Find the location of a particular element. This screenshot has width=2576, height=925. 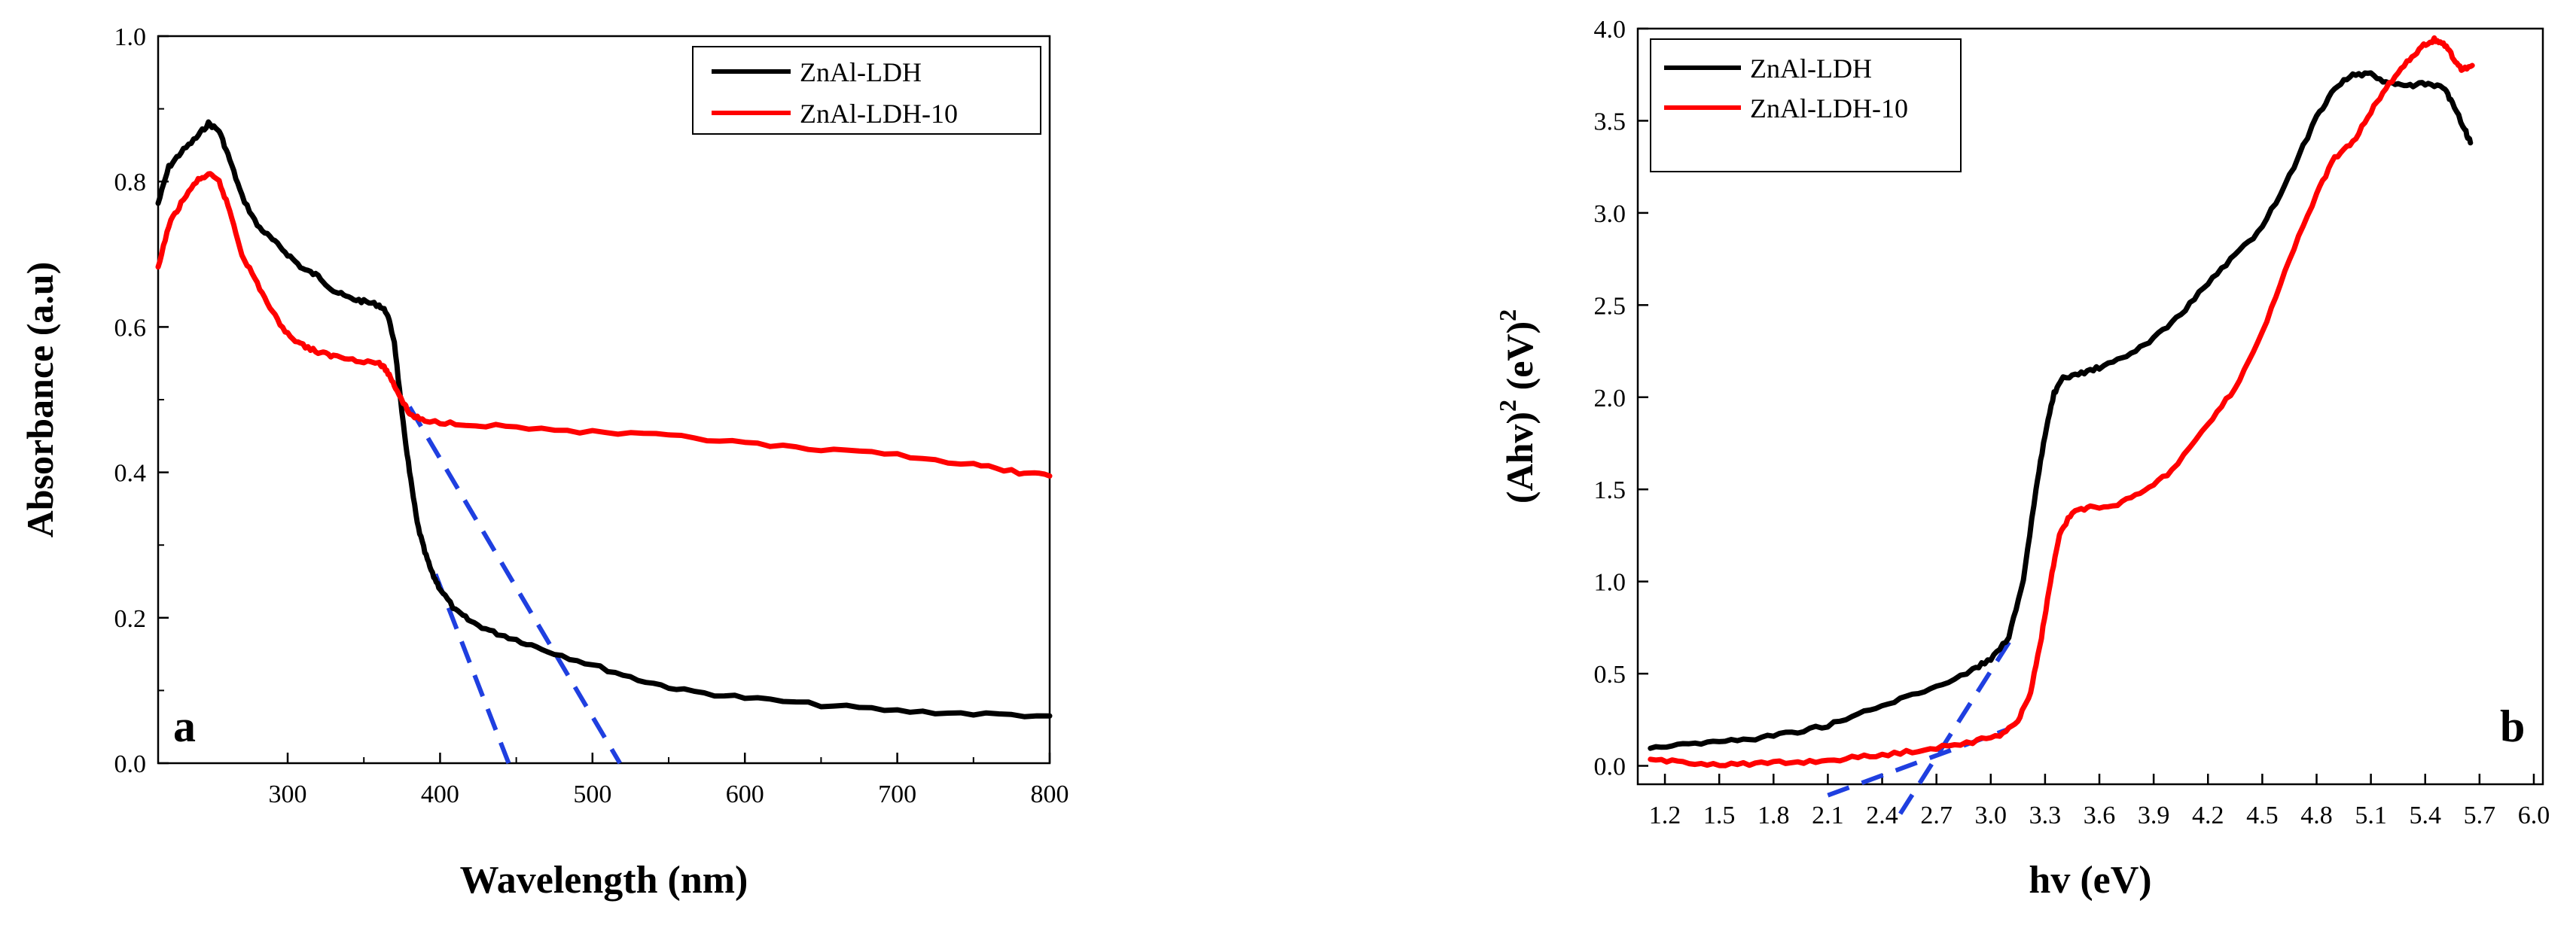

y-axis-label-b-main: (Ahv) is located at coordinates (1519, 458).